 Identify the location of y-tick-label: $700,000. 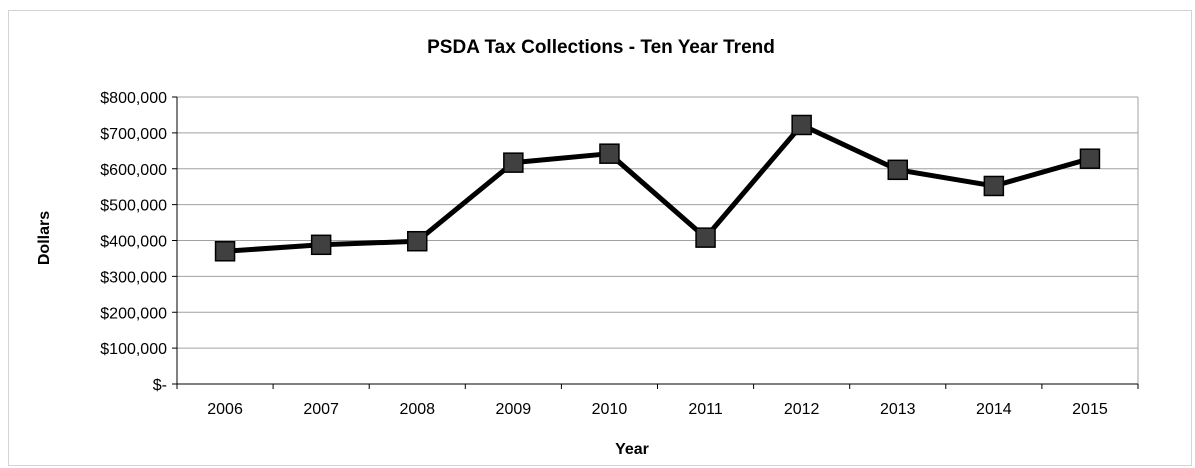
(133, 134).